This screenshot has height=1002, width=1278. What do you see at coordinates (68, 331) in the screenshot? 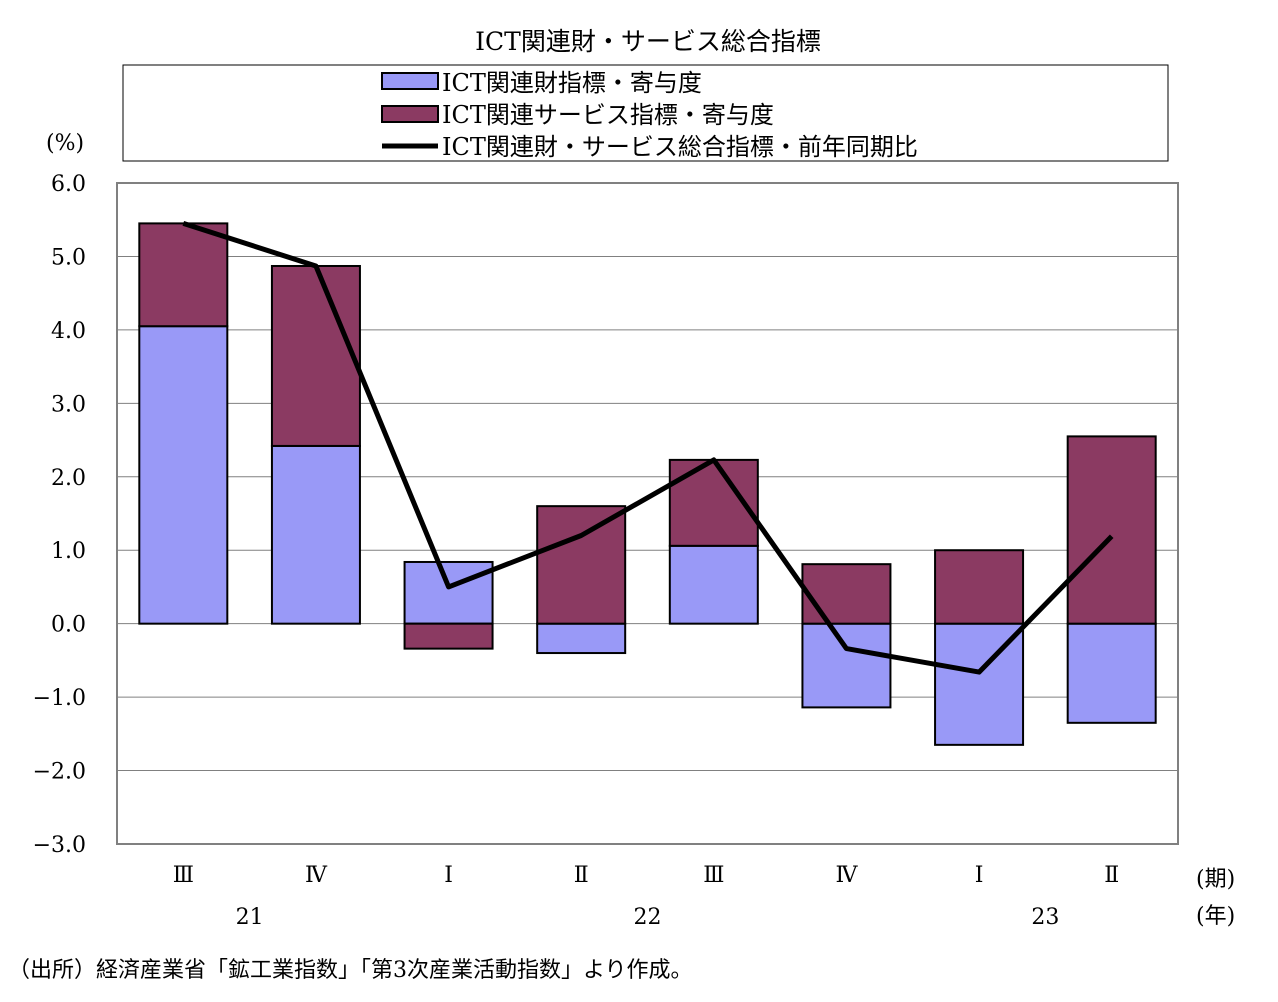
I see `y-tick-label: 4.0` at bounding box center [68, 331].